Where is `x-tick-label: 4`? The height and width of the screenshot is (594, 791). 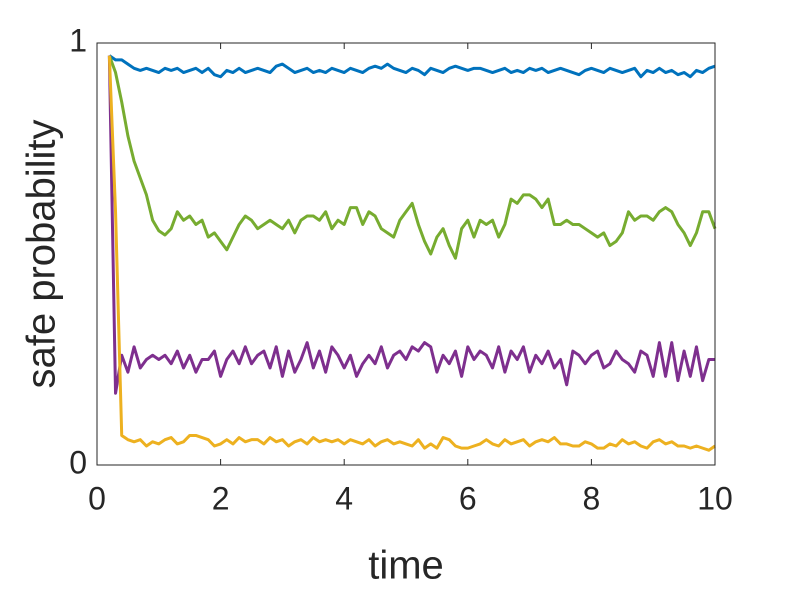
x-tick-label: 4 is located at coordinates (344, 498).